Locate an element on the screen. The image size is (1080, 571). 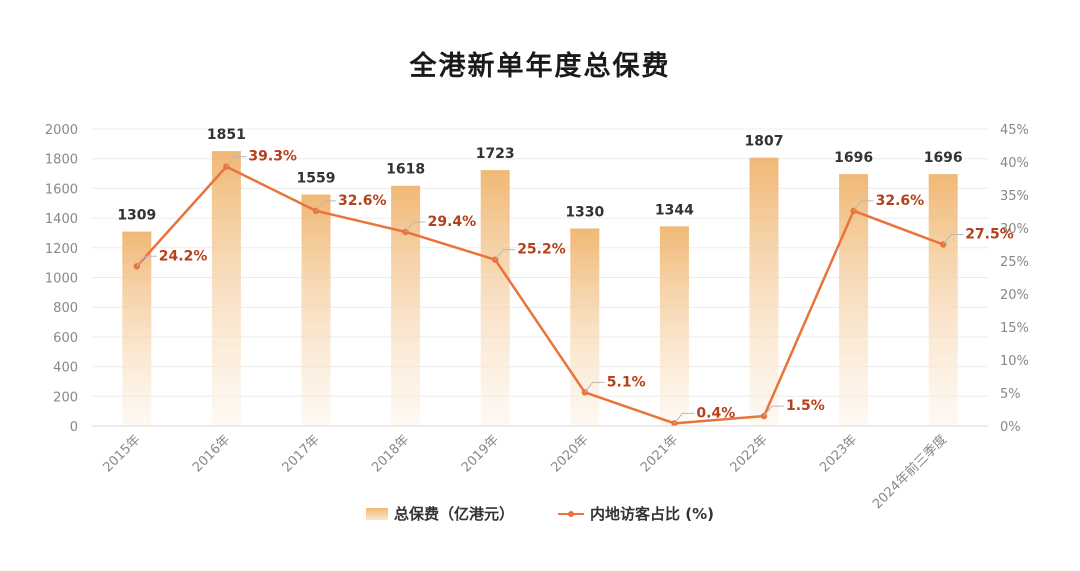
right-axis-tick-label: 10% is located at coordinates (1014, 361).